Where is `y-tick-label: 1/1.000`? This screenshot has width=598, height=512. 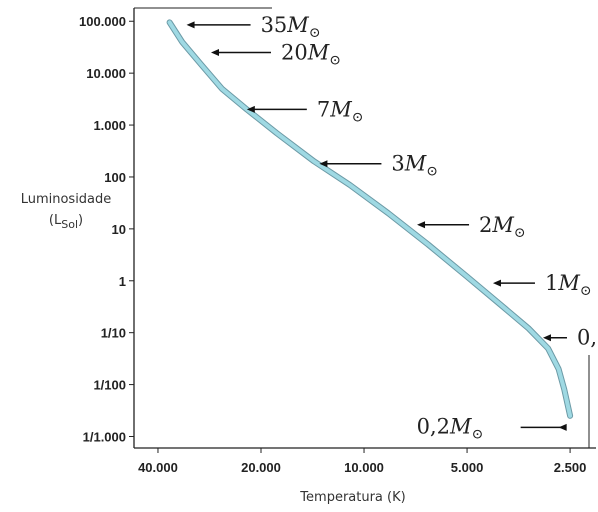 y-tick-label: 1/1.000 is located at coordinates (104, 436).